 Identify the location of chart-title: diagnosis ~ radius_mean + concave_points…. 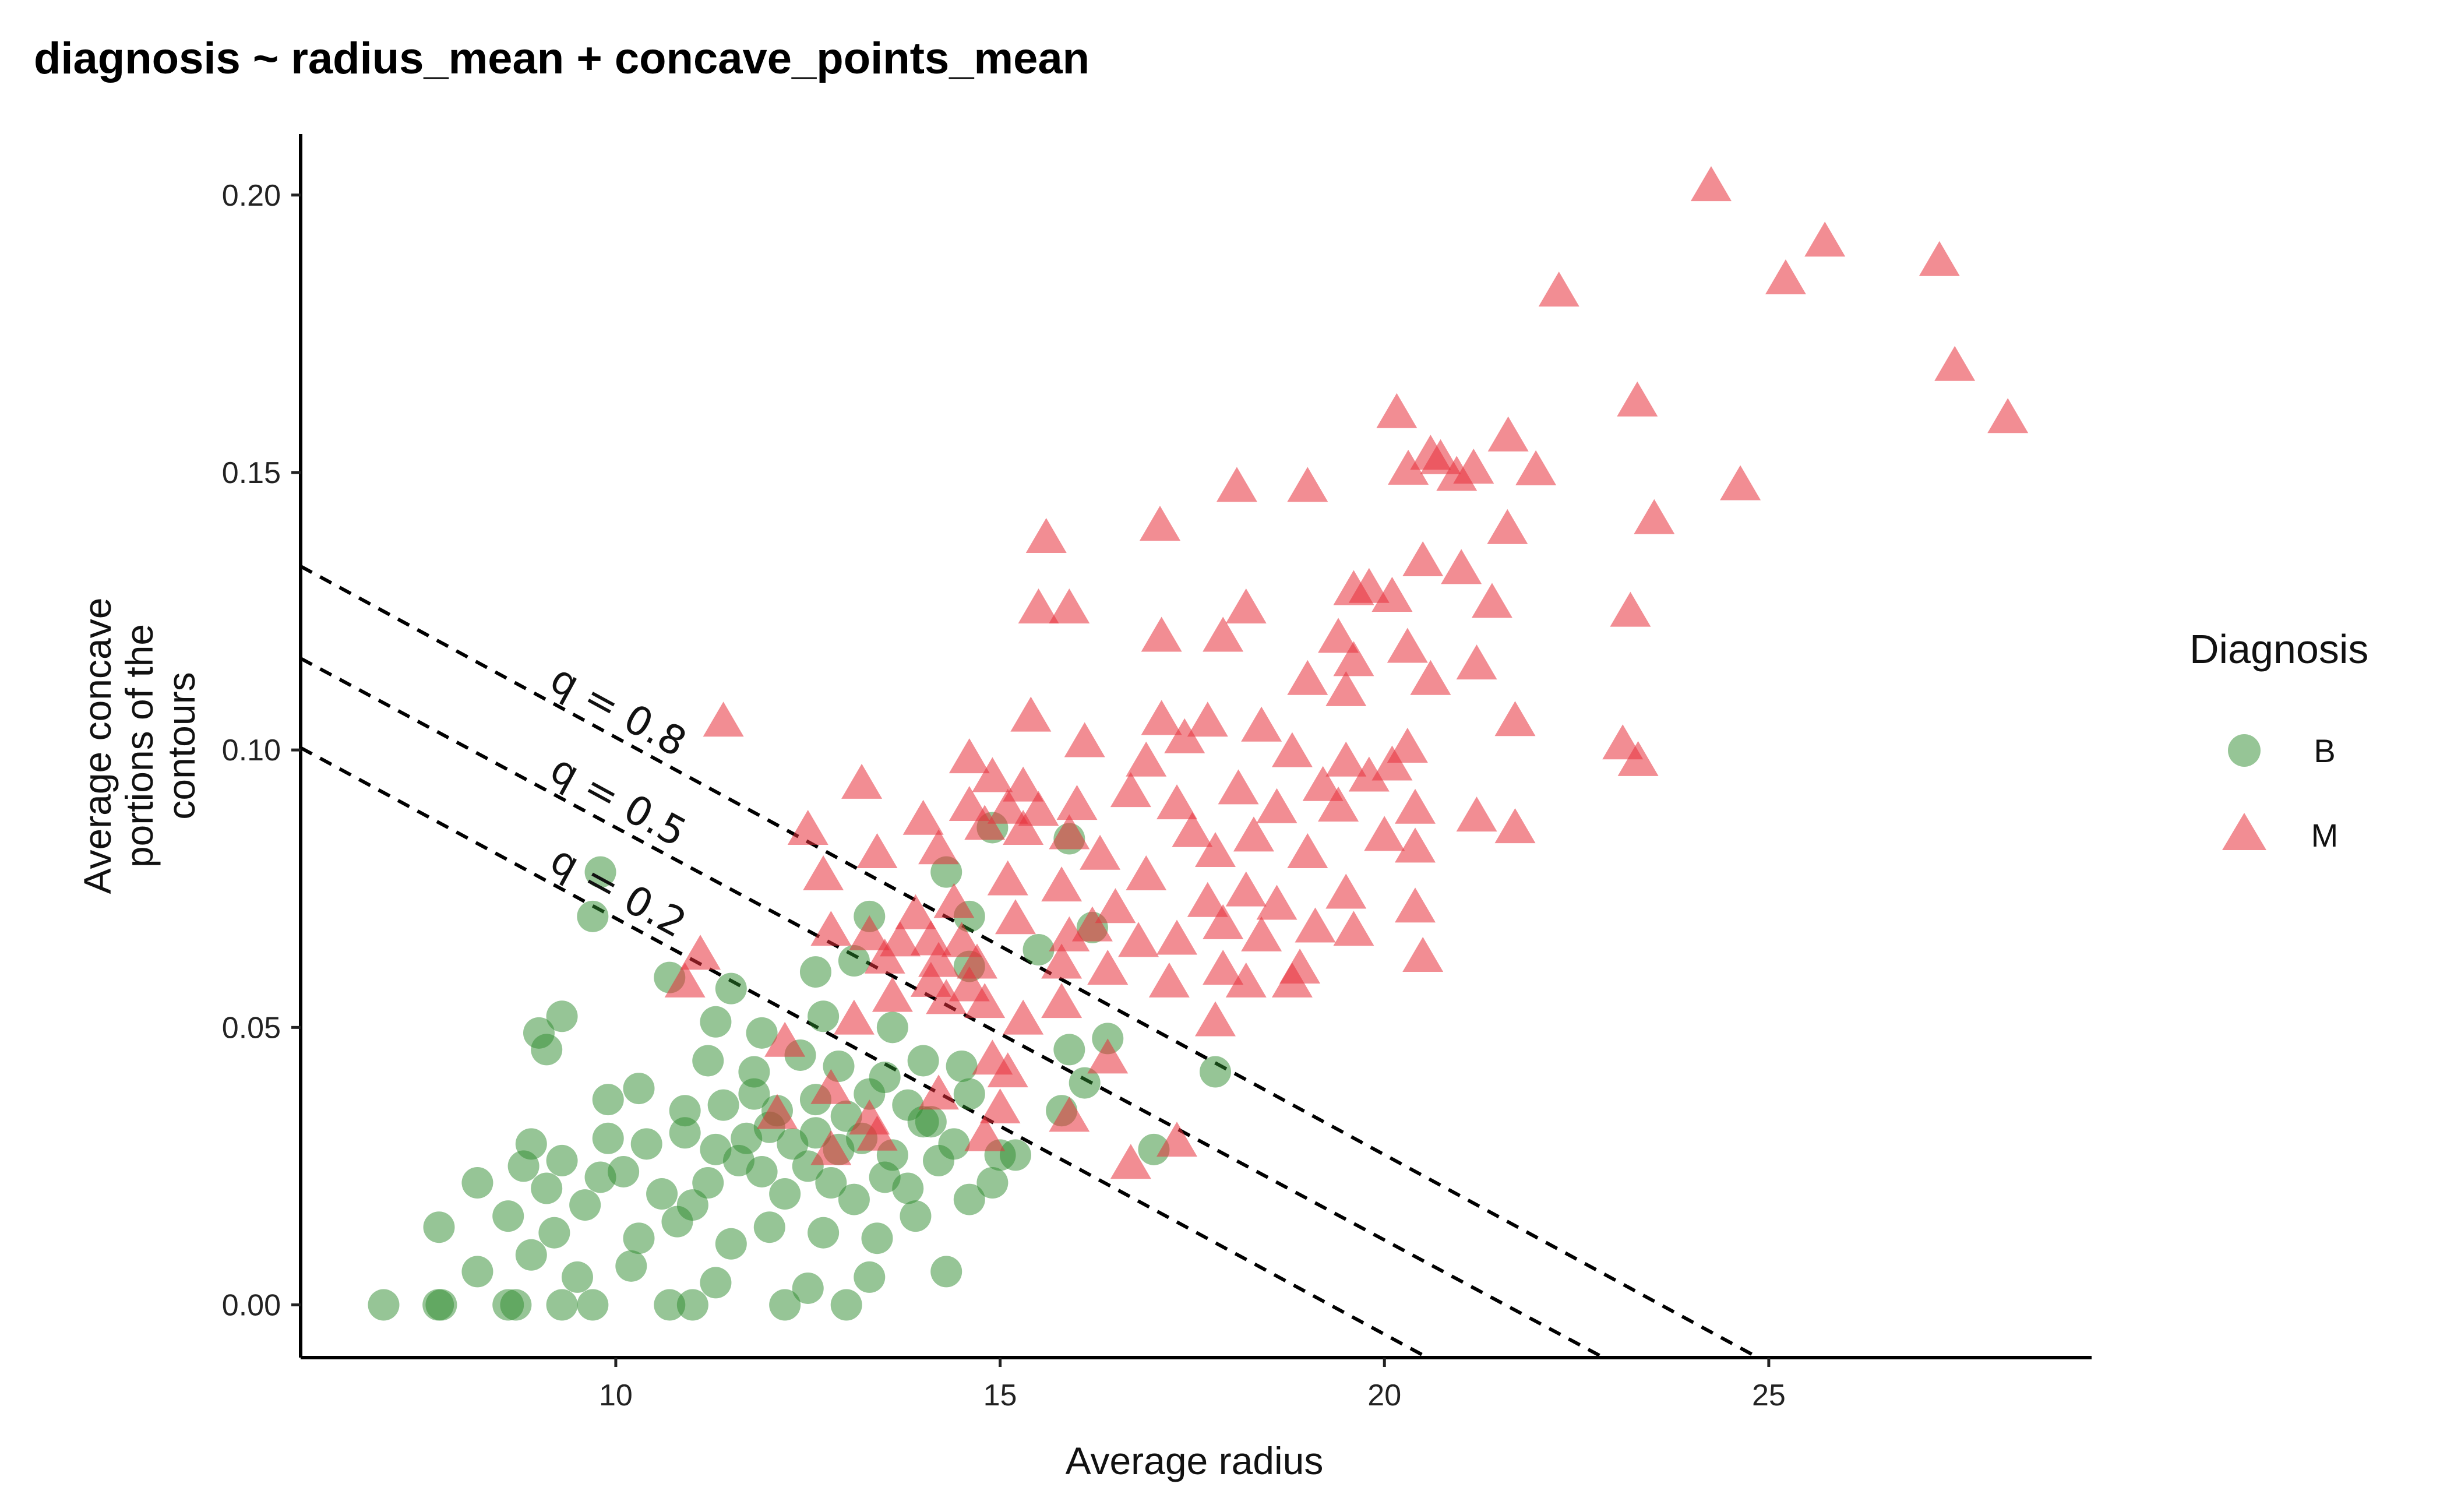
(561, 58).